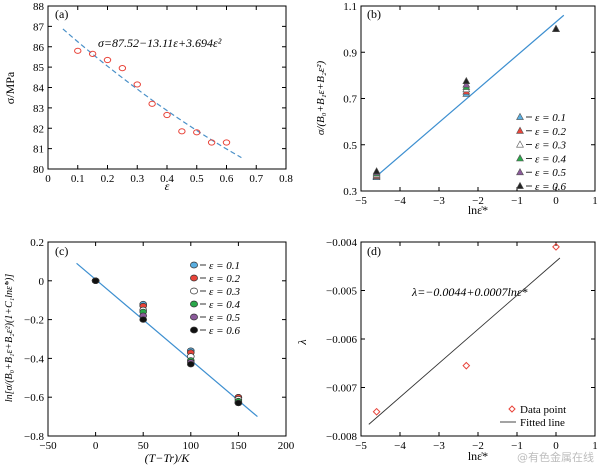 The height and width of the screenshot is (467, 600). What do you see at coordinates (341, 437) in the screenshot?
I see `y-tick-label: −0.008` at bounding box center [341, 437].